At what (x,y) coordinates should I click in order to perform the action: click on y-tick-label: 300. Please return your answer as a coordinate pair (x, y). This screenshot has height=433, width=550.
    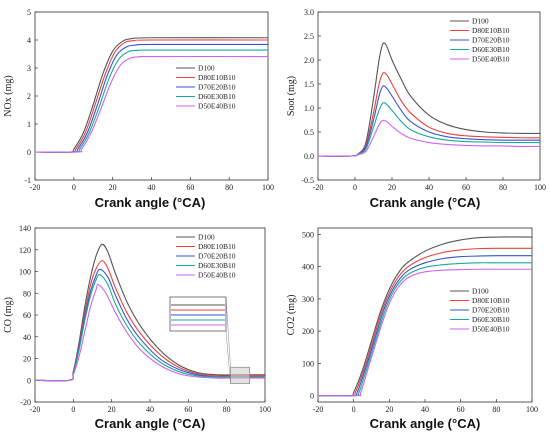
    Looking at the image, I should click on (308, 299).